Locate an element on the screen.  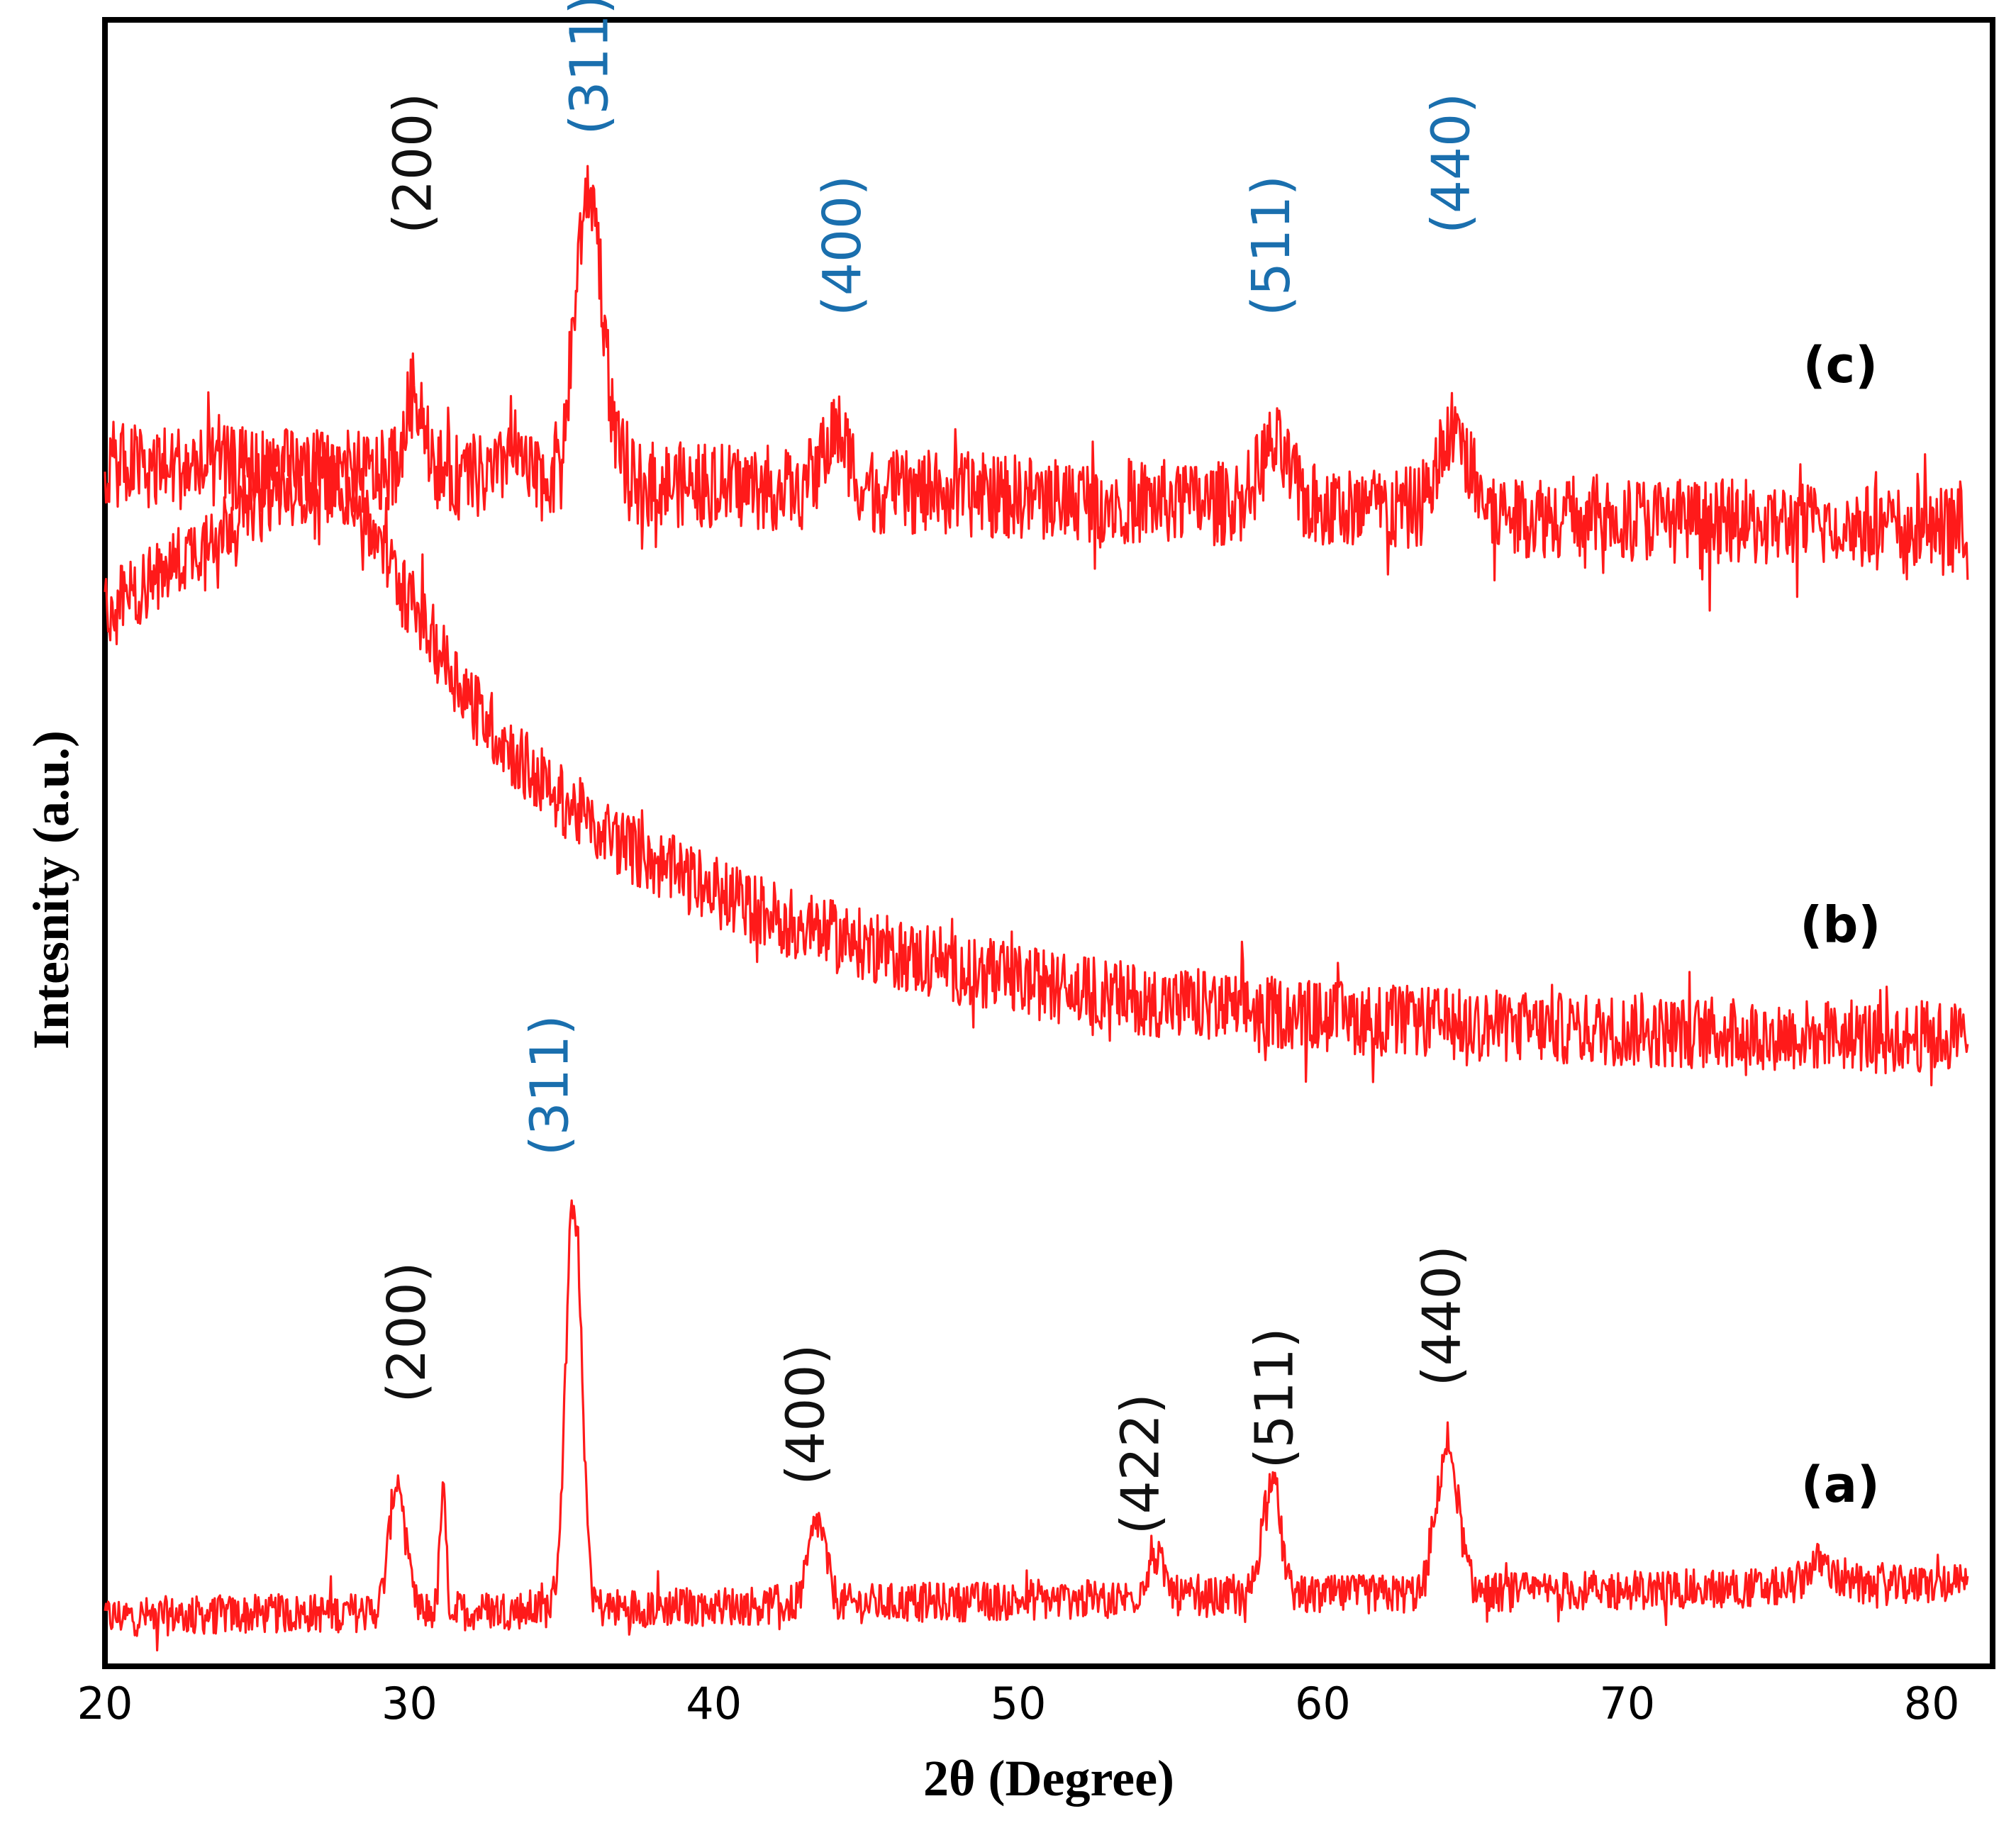
y-axis-title: Intesnity (a.u.) is located at coordinates (51, 889).